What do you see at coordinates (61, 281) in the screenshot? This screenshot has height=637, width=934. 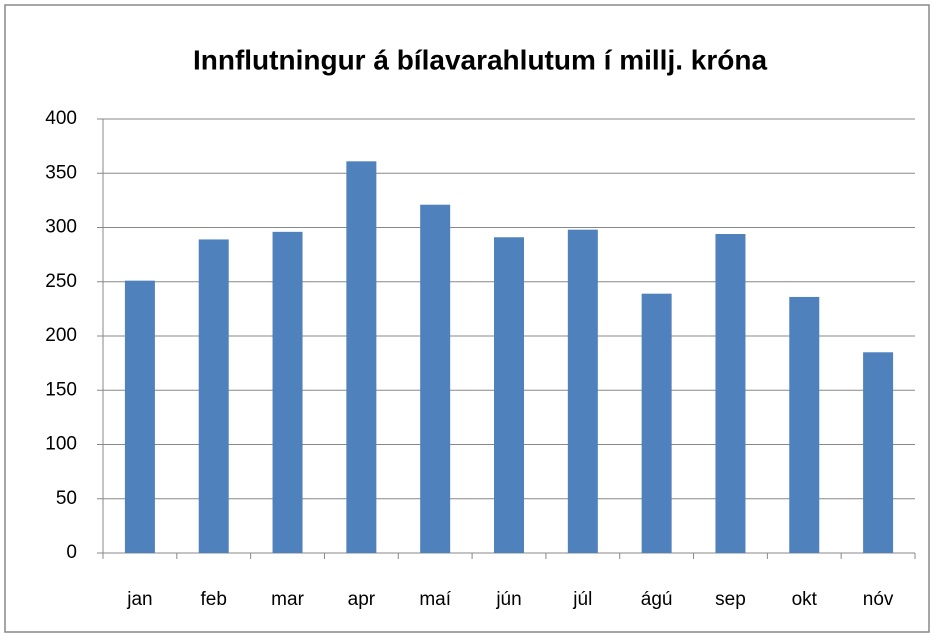 I see `y-tick-label: 250` at bounding box center [61, 281].